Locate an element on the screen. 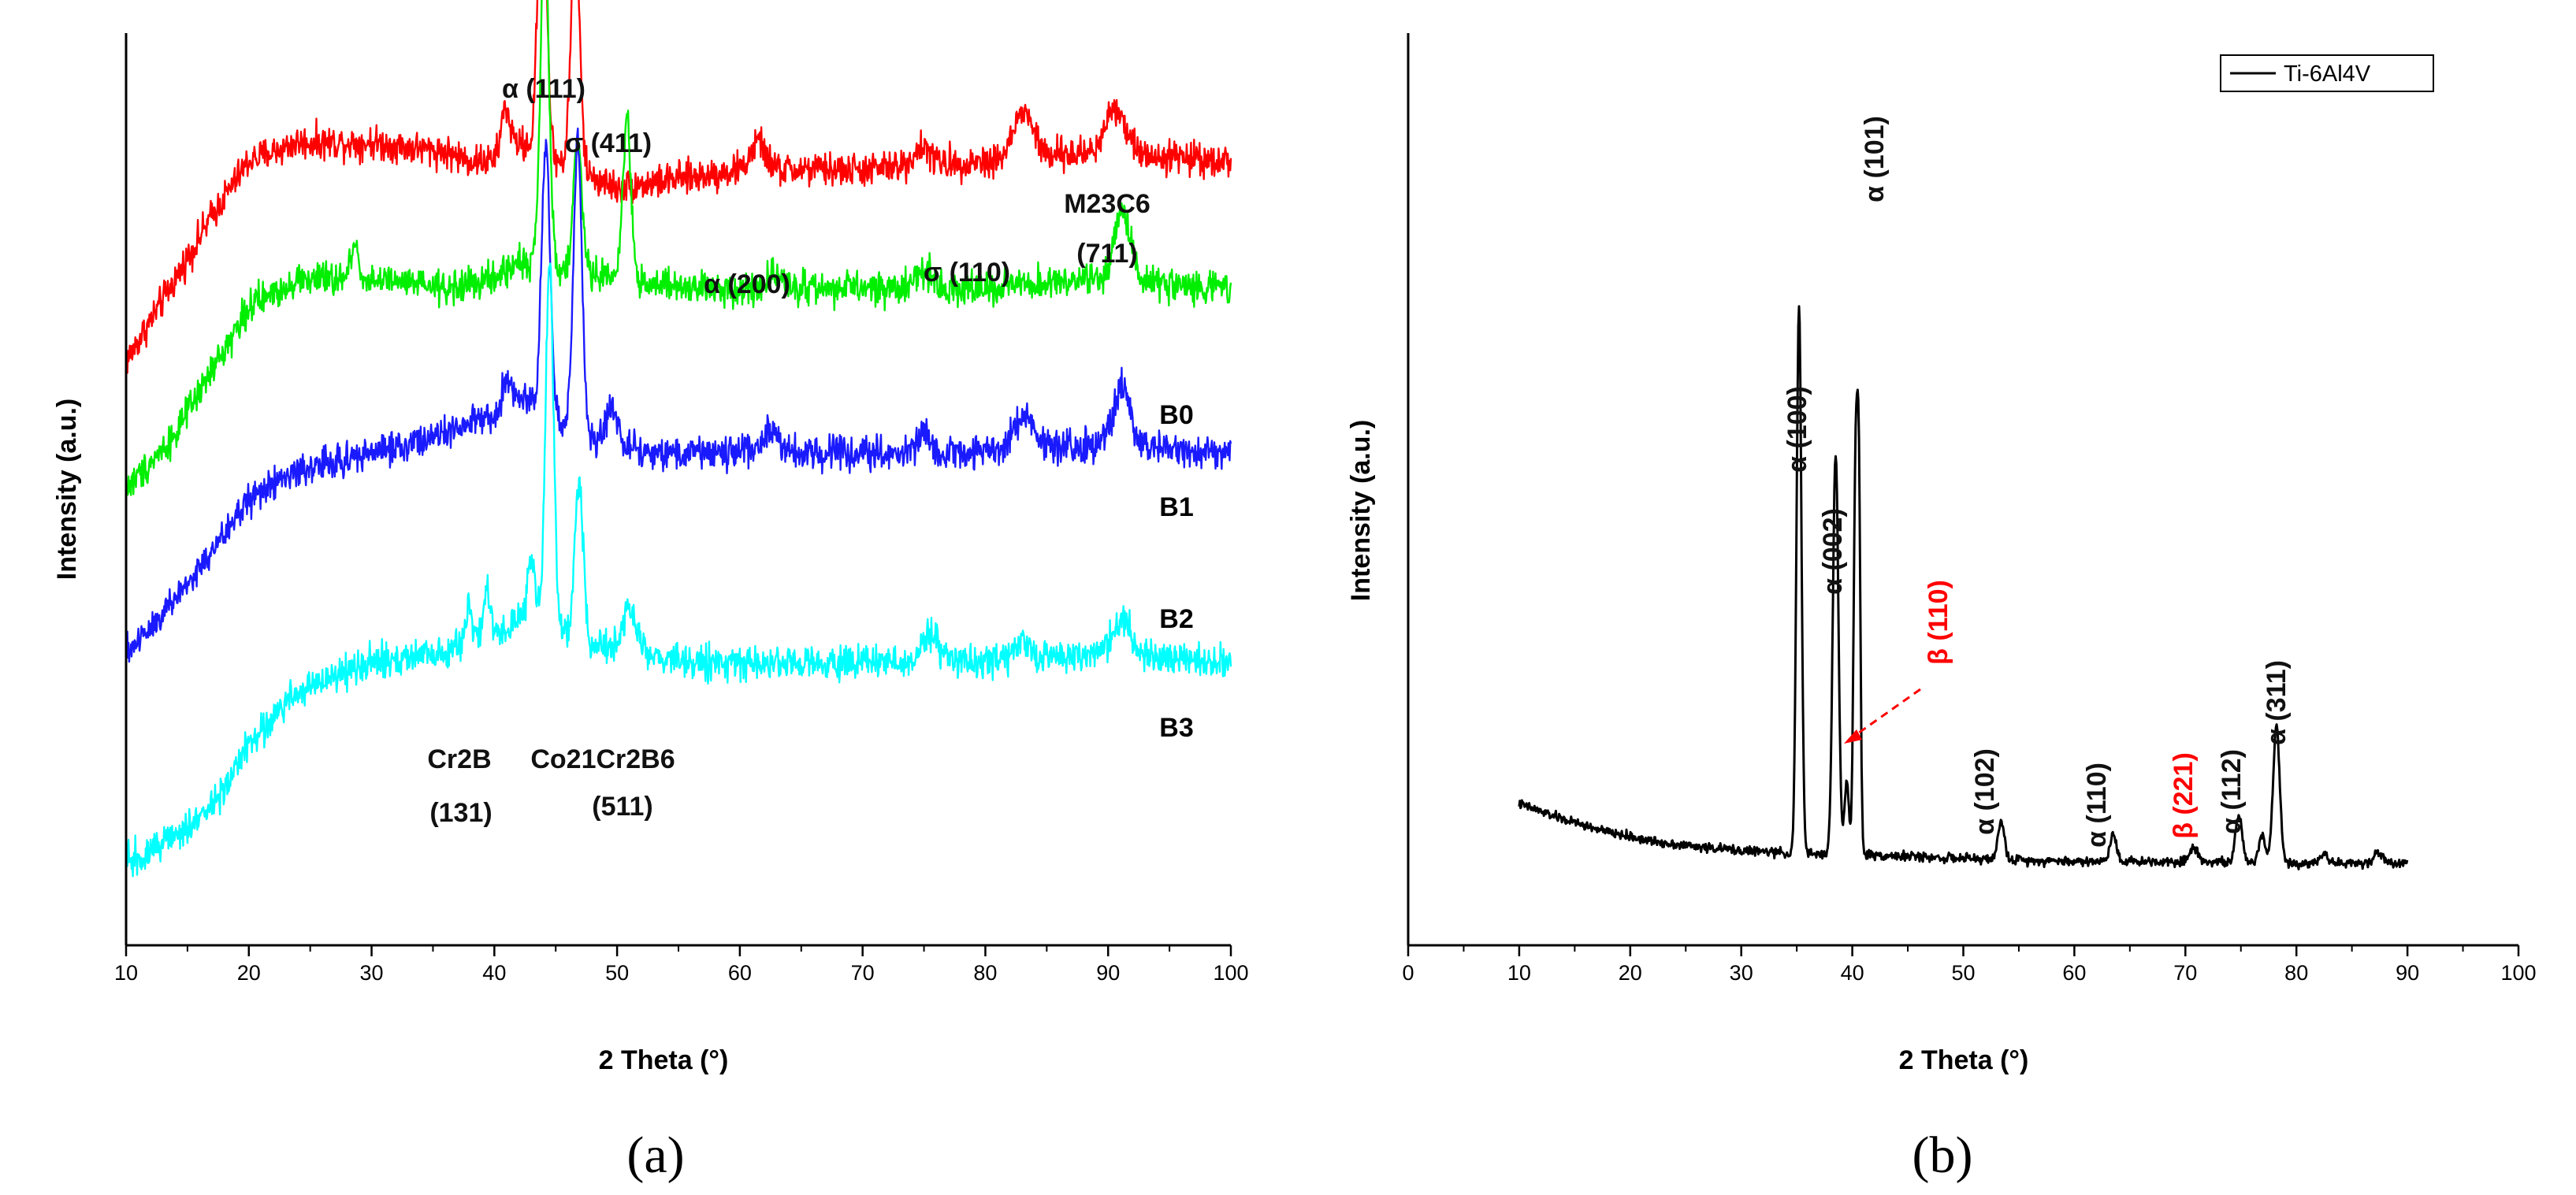  peak-label-alpha-200: α (200) is located at coordinates (747, 284).